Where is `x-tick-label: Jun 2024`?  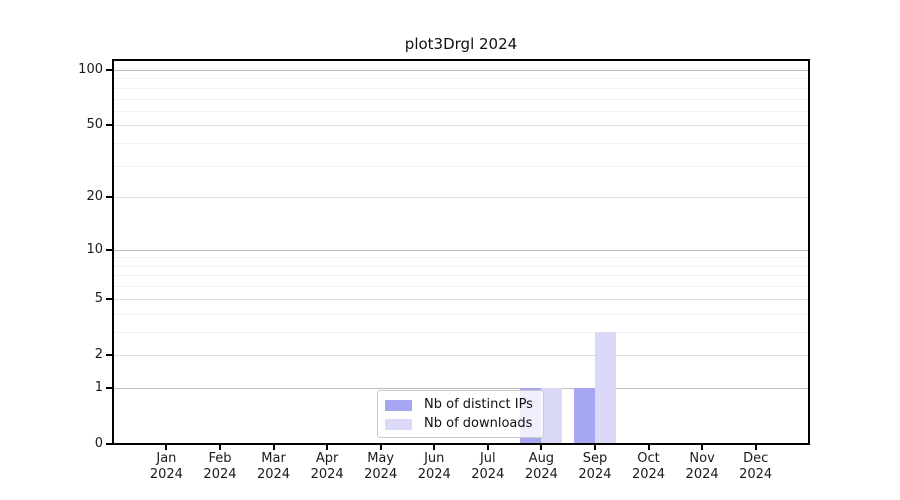 x-tick-label: Jun 2024 is located at coordinates (434, 467).